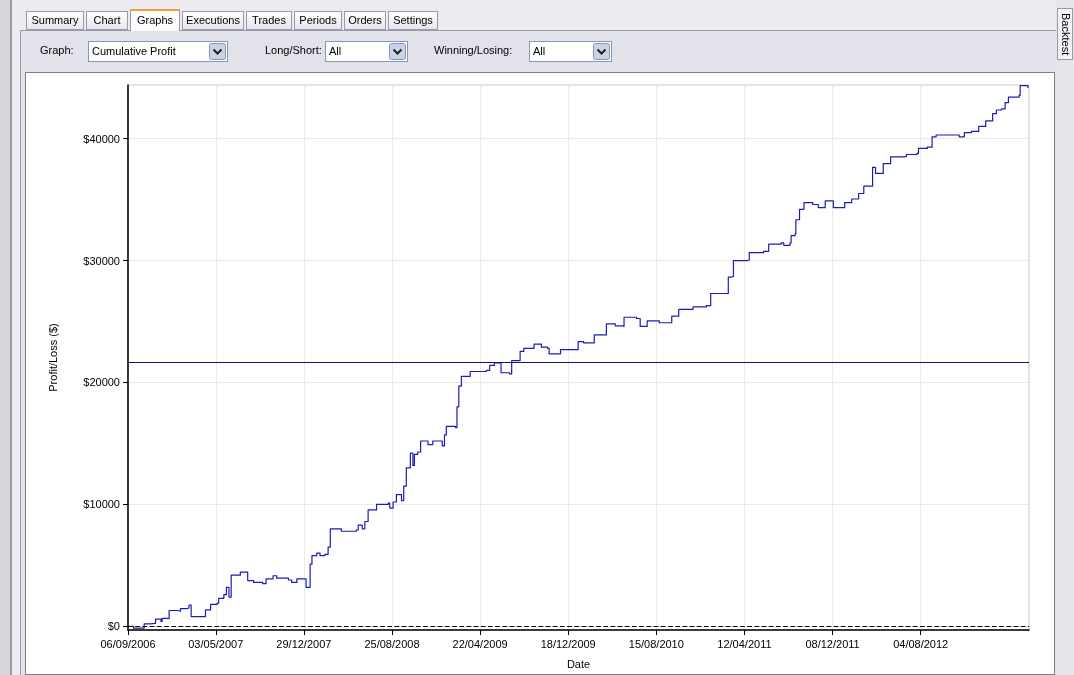 This screenshot has width=1074, height=675. What do you see at coordinates (57, 50) in the screenshot?
I see `text: Graph:` at bounding box center [57, 50].